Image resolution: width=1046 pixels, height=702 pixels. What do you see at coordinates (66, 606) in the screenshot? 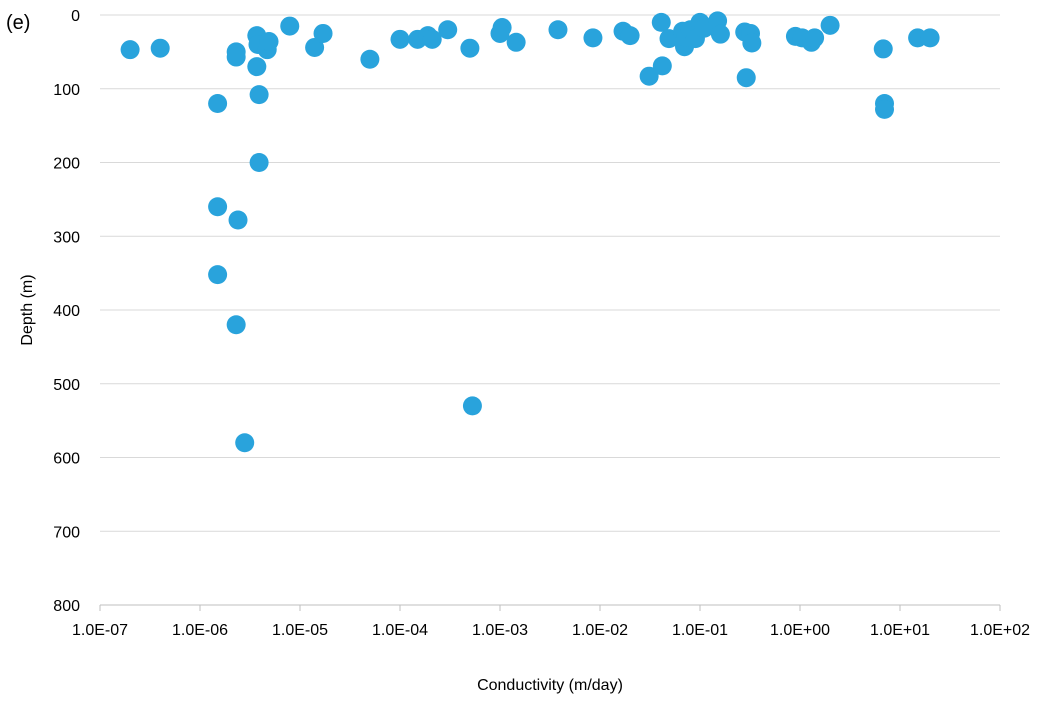
I see `y-tick-label: 800` at bounding box center [66, 606].